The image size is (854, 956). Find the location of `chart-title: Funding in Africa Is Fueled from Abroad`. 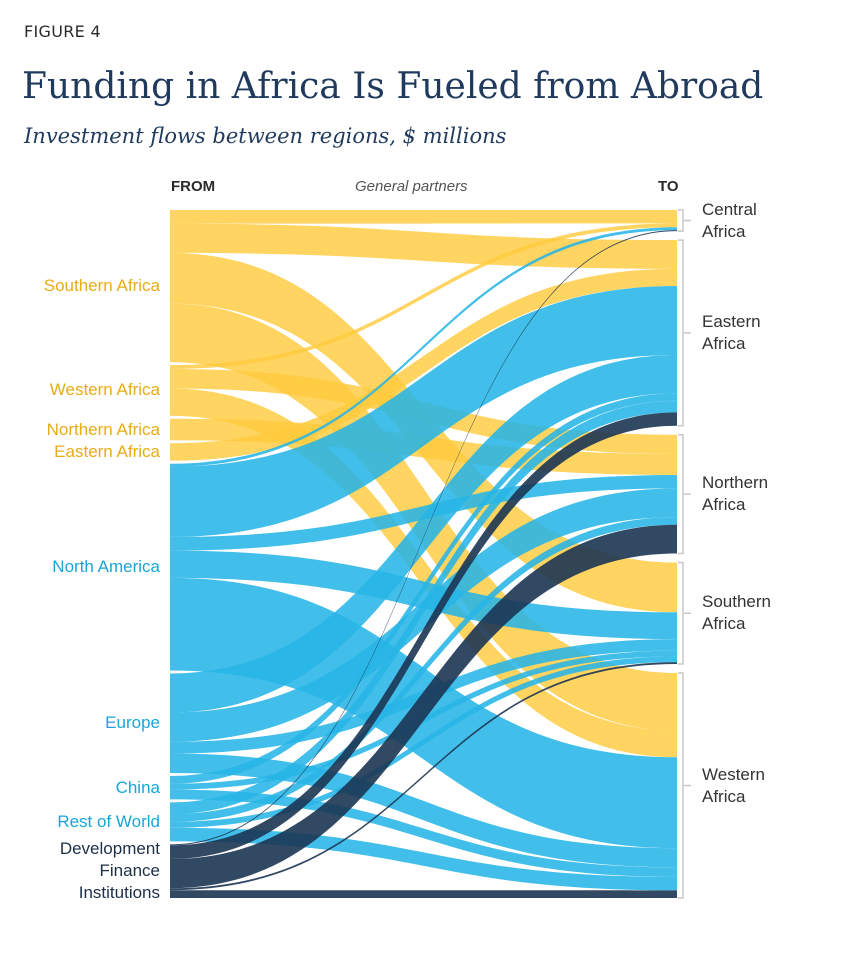

chart-title: Funding in Africa Is Fueled from Abroad is located at coordinates (393, 86).